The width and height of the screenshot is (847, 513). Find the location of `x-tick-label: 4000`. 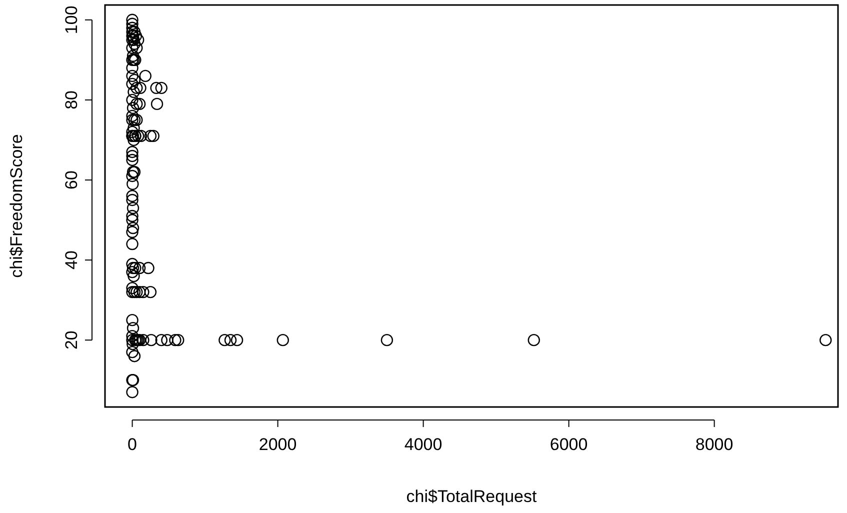

x-tick-label: 4000 is located at coordinates (423, 444).